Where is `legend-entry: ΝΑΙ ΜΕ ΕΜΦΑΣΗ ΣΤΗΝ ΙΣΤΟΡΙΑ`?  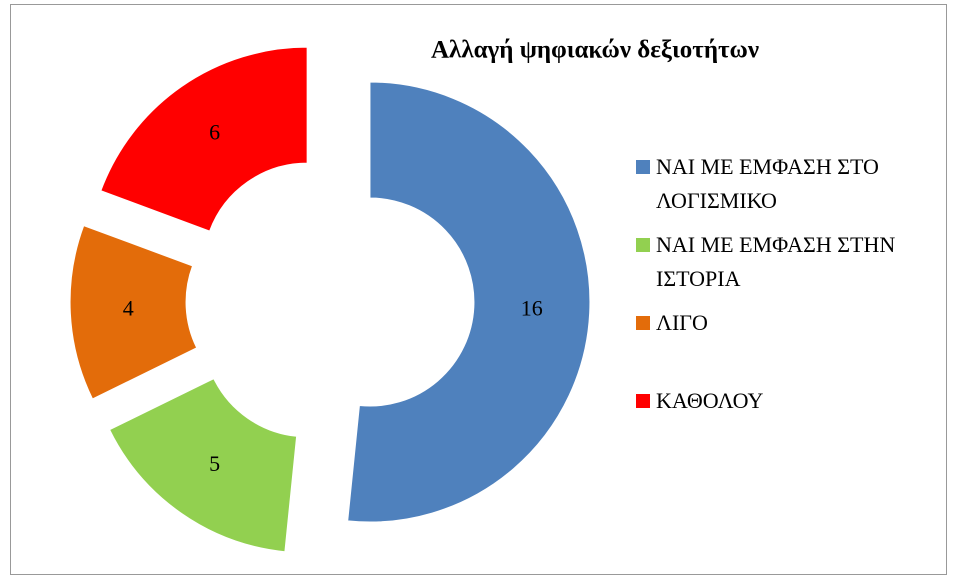 legend-entry: ΝΑΙ ΜΕ ΕΜΦΑΣΗ ΣΤΗΝ ΙΣΤΟΡΙΑ is located at coordinates (792, 262).